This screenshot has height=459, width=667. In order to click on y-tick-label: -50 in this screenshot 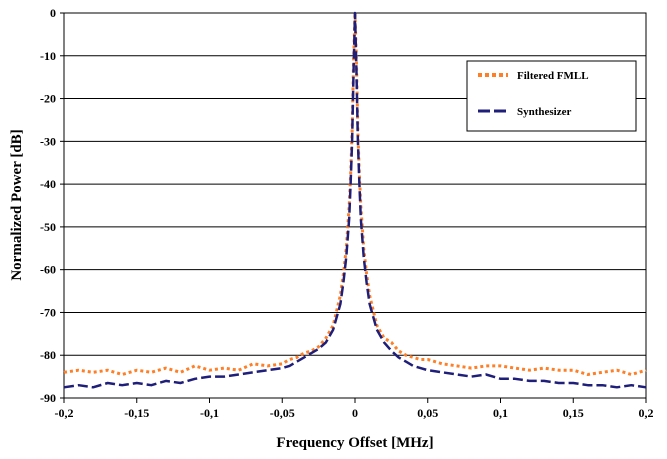, I will do `click(48, 227)`.